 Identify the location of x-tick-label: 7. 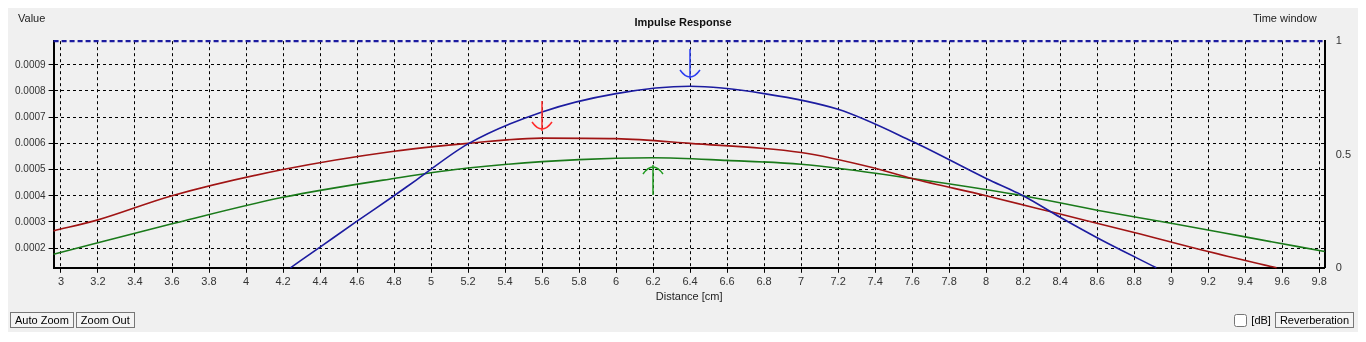
(801, 281).